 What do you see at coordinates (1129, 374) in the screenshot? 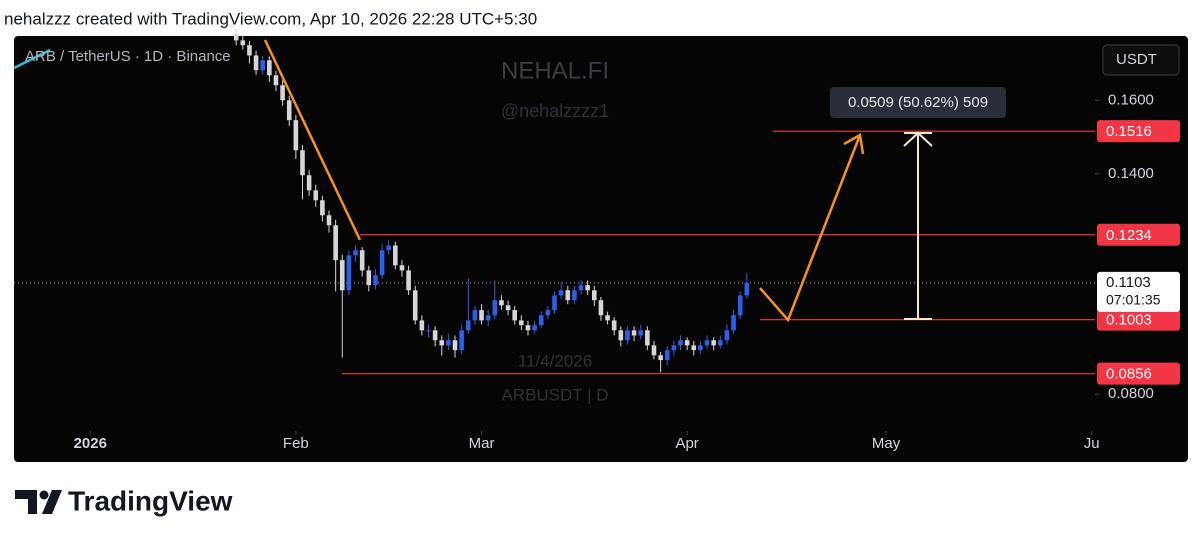
I see `price-line-label: 0.0856` at bounding box center [1129, 374].